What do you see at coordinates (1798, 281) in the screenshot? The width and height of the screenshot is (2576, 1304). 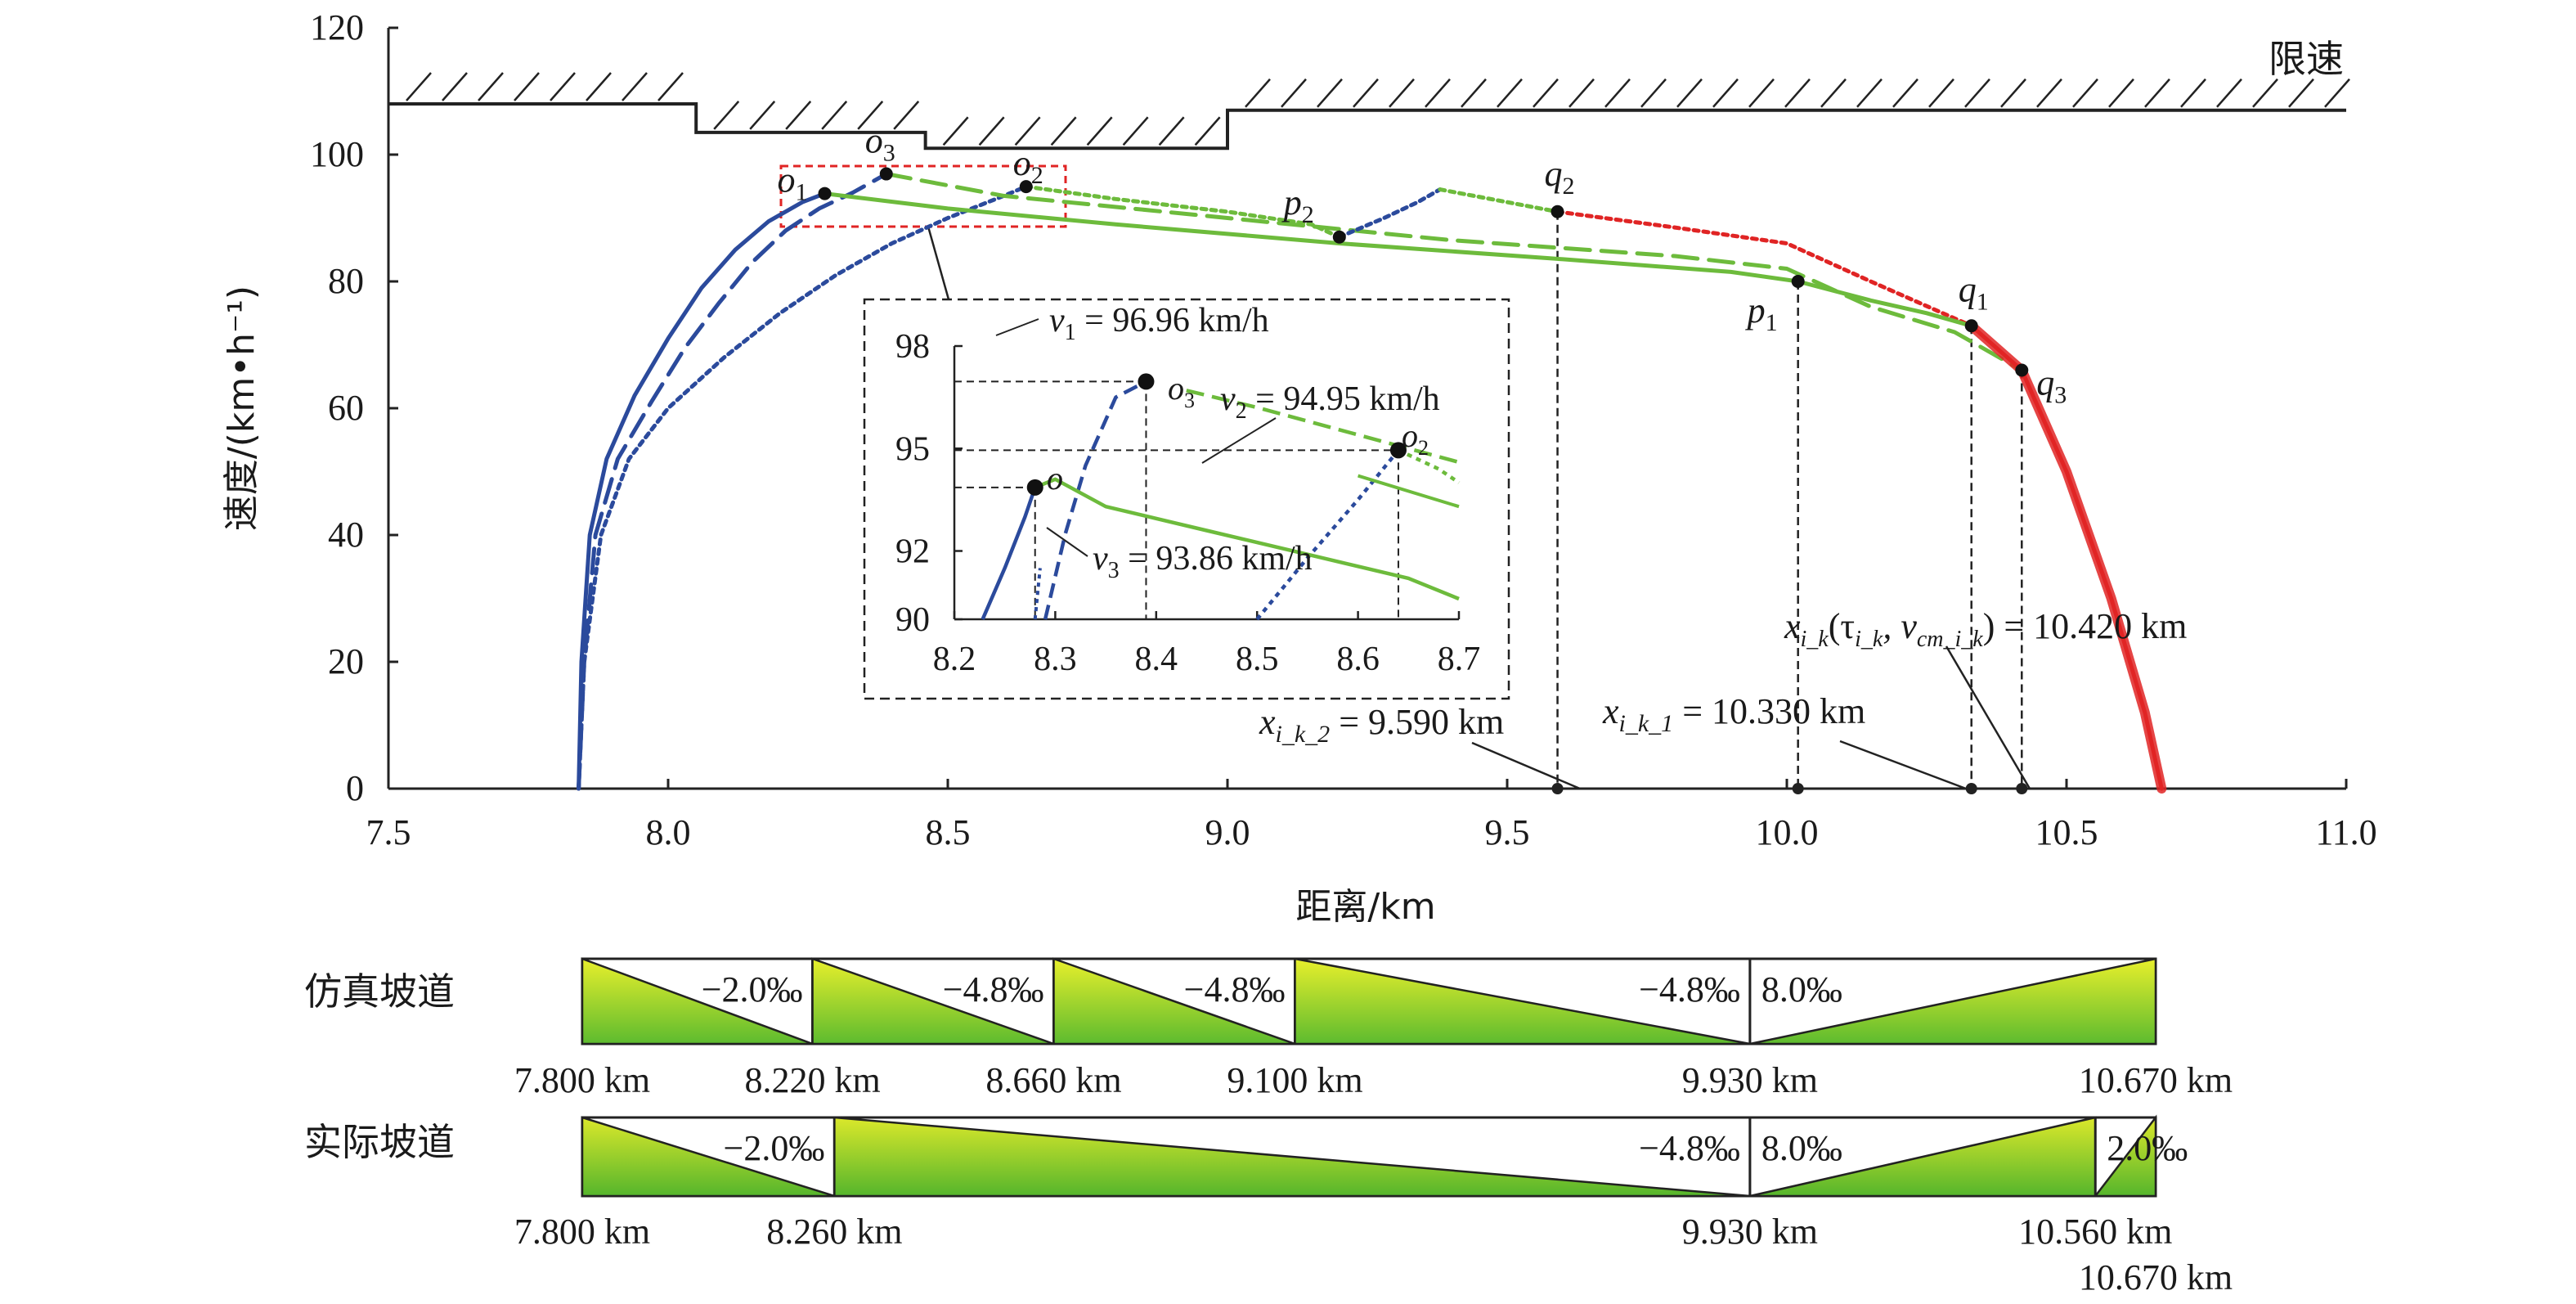 I see `point-p1` at bounding box center [1798, 281].